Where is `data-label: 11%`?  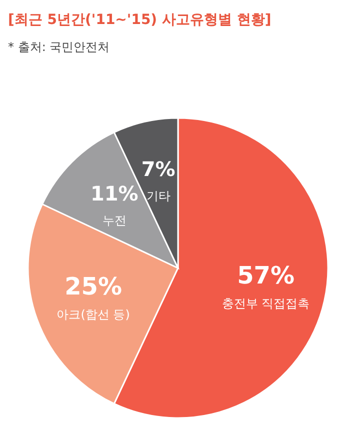
data-label: 11% is located at coordinates (114, 193).